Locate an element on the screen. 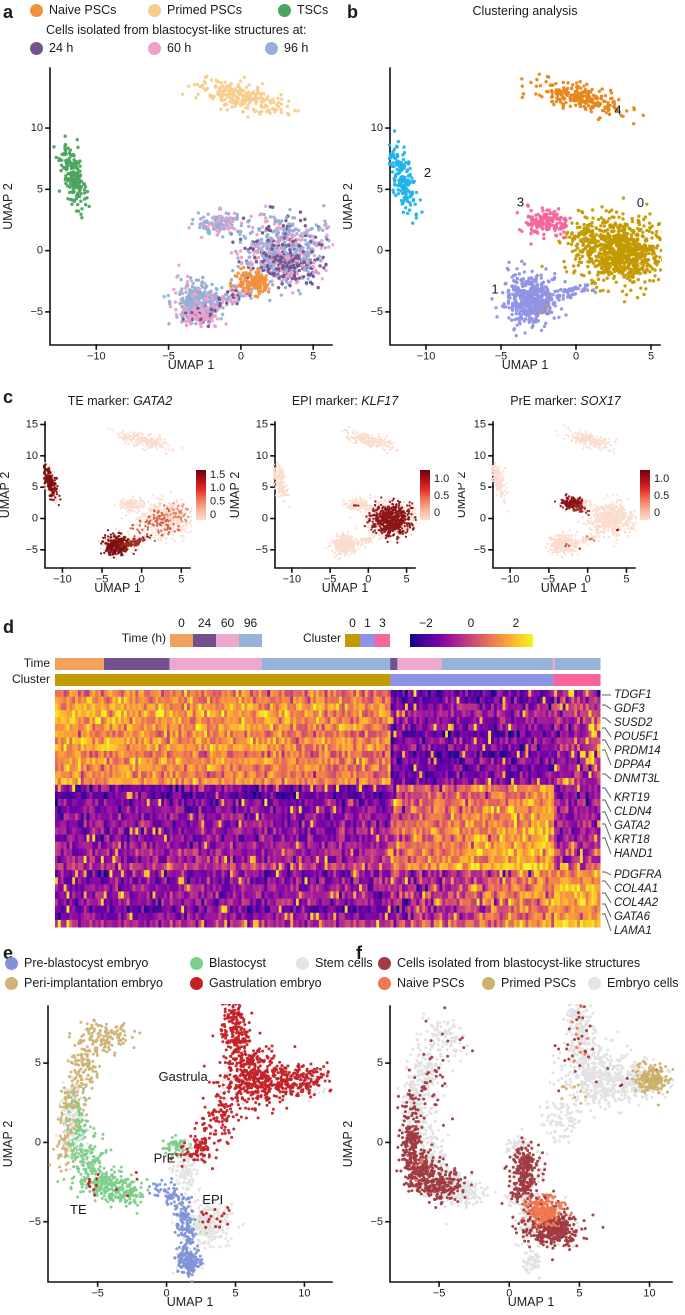 The image size is (685, 1315). cells-isolated-swatch-icon is located at coordinates (384, 963).